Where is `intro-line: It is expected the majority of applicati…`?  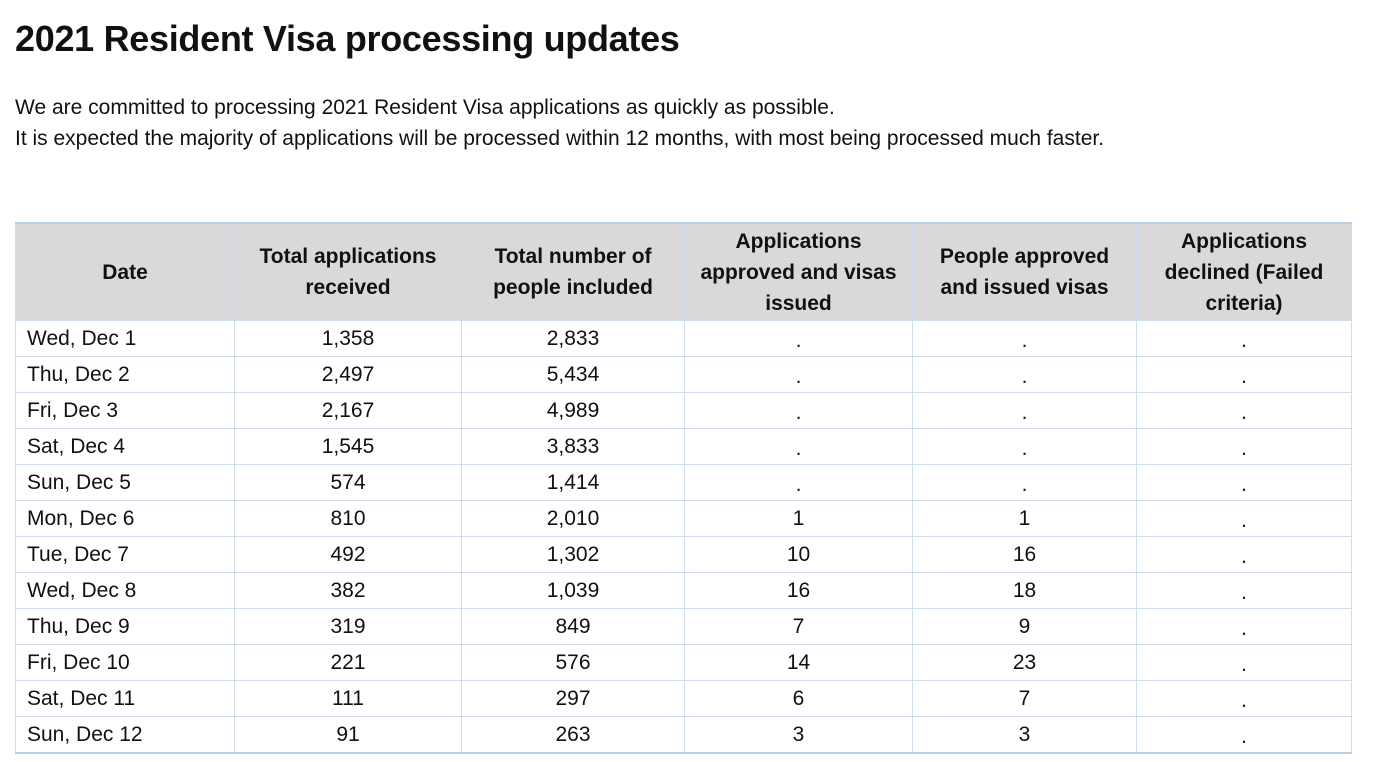 intro-line: It is expected the majority of applicati… is located at coordinates (560, 138).